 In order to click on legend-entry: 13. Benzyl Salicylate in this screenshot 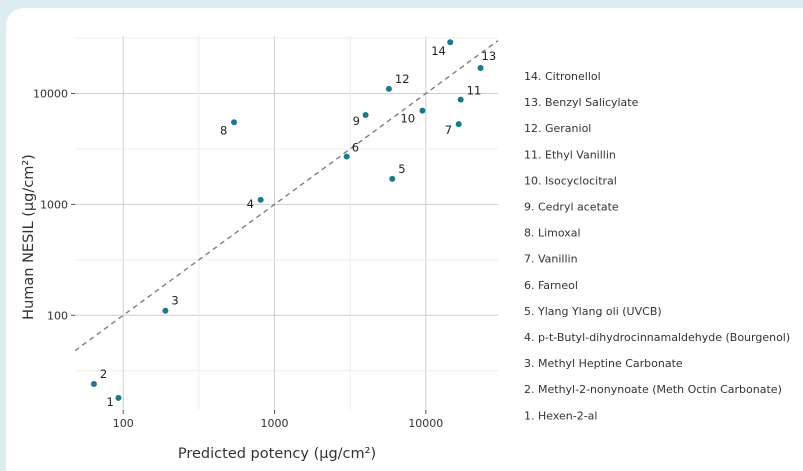, I will do `click(581, 102)`.